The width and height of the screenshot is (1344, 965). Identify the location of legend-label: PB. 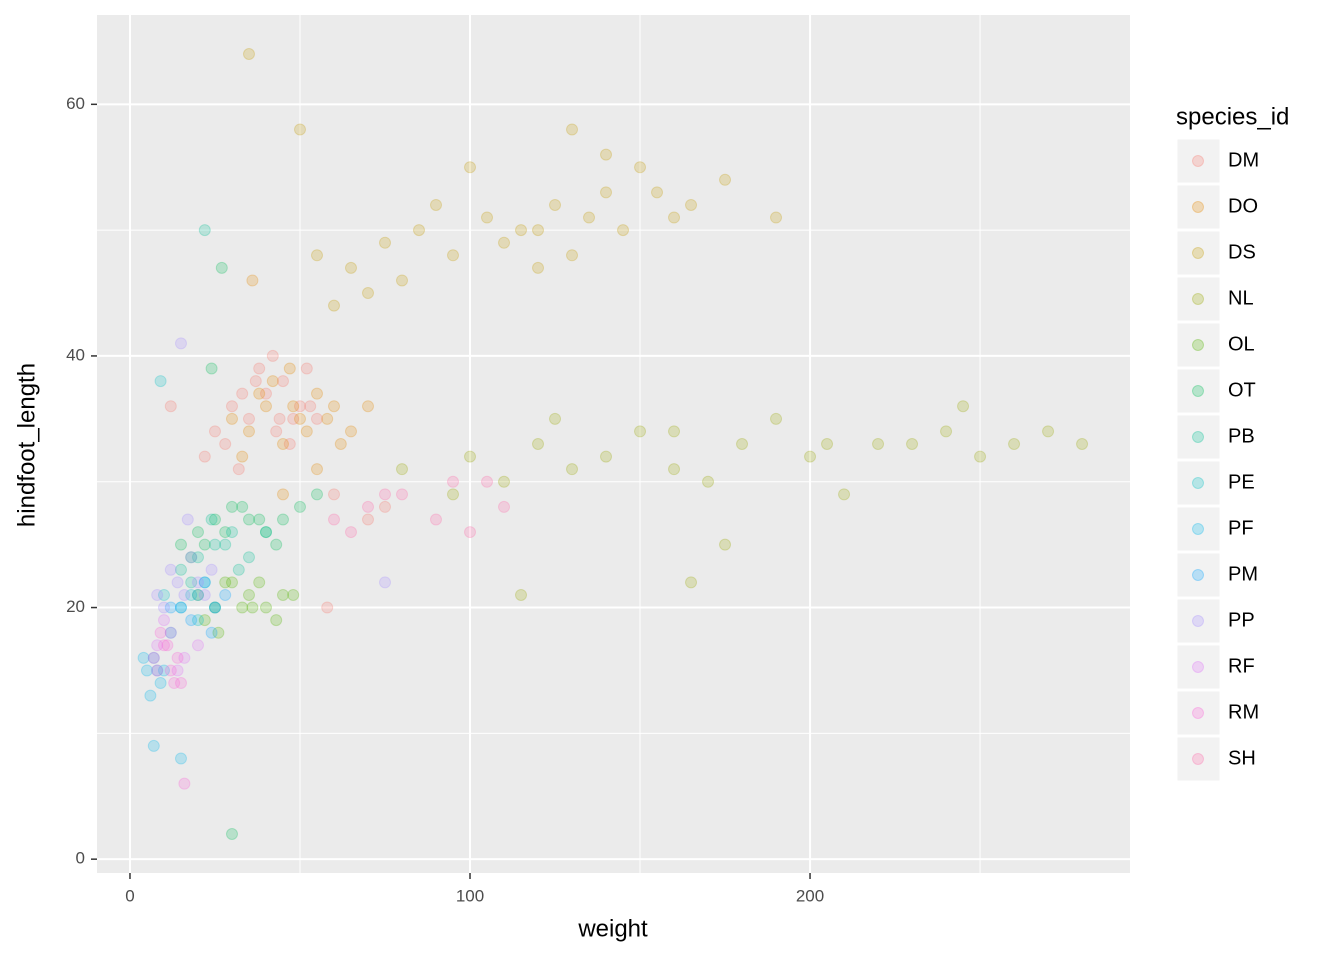
(1241, 436).